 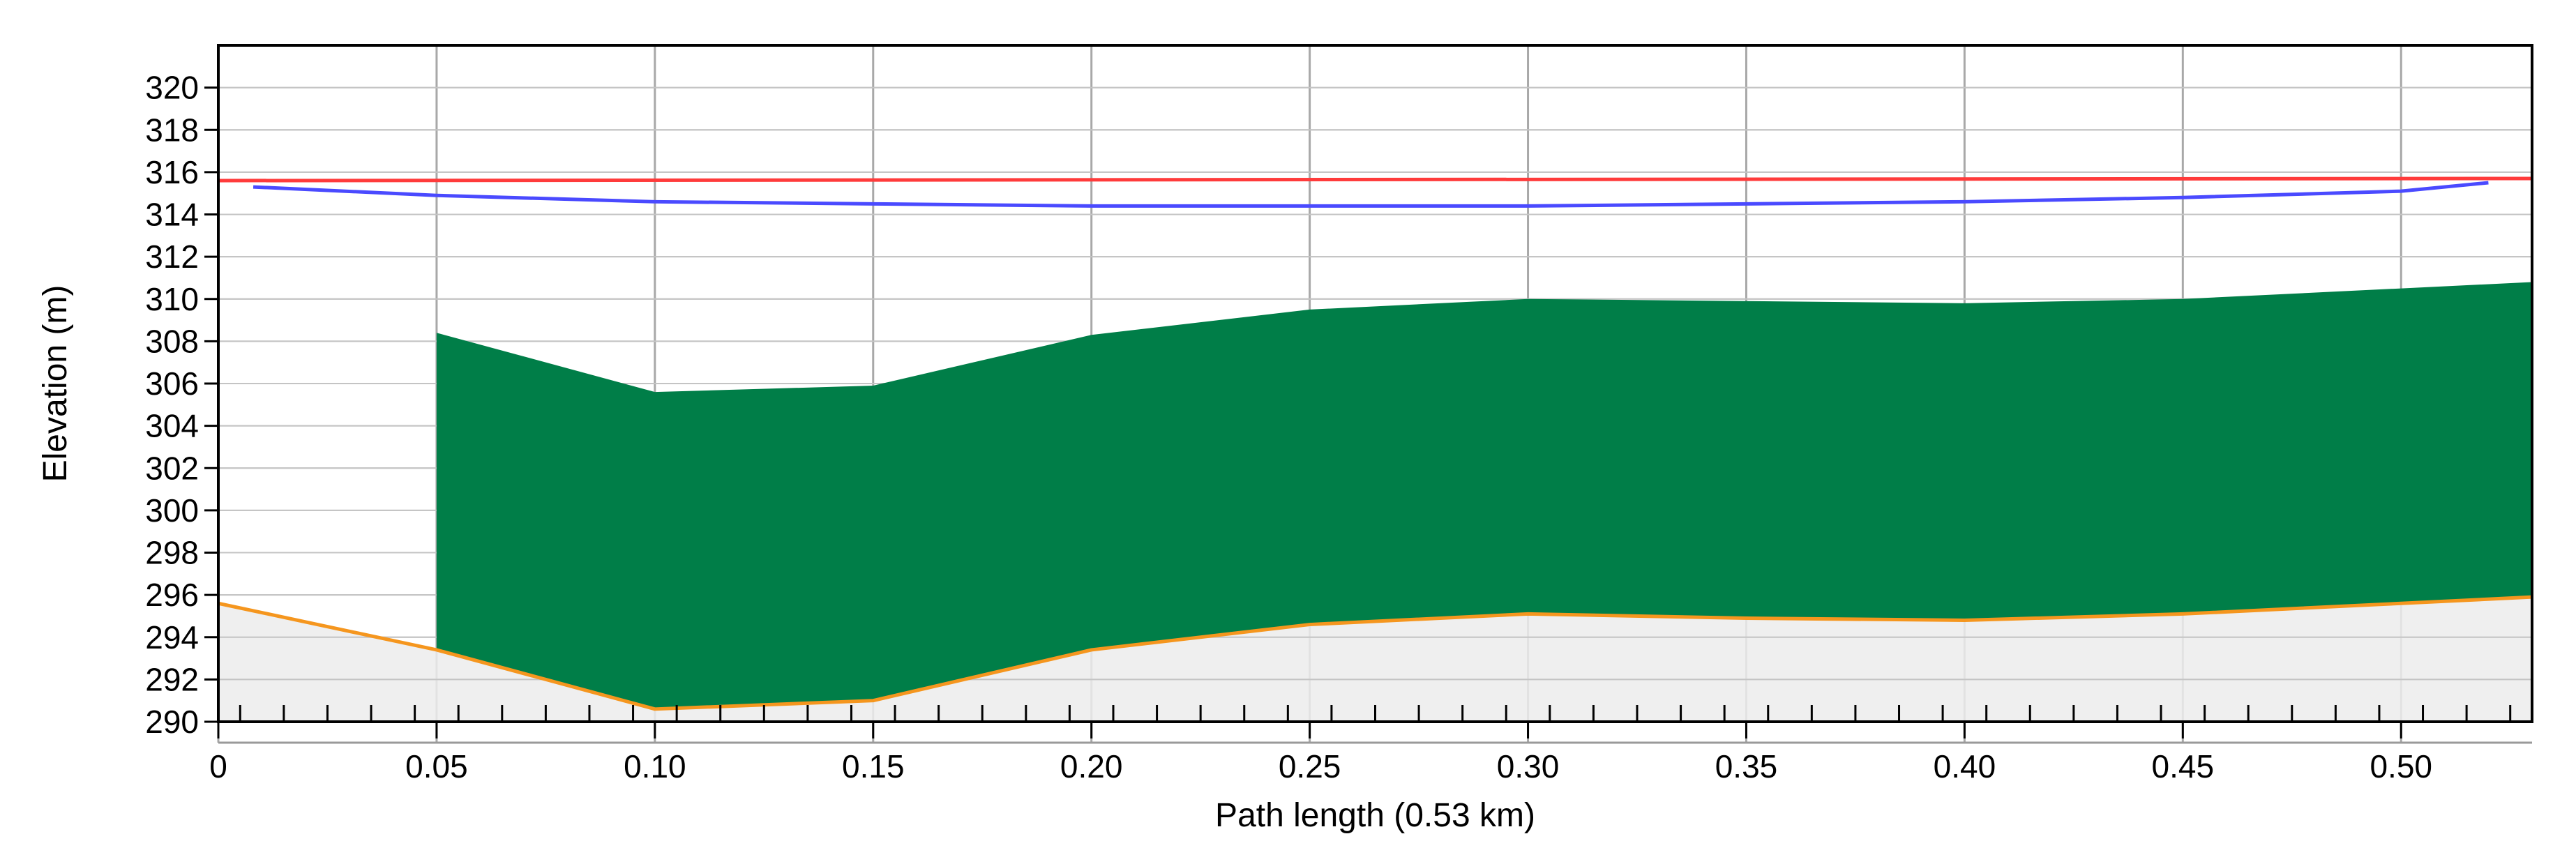 What do you see at coordinates (1091, 766) in the screenshot?
I see `x-tick-label: 0.20` at bounding box center [1091, 766].